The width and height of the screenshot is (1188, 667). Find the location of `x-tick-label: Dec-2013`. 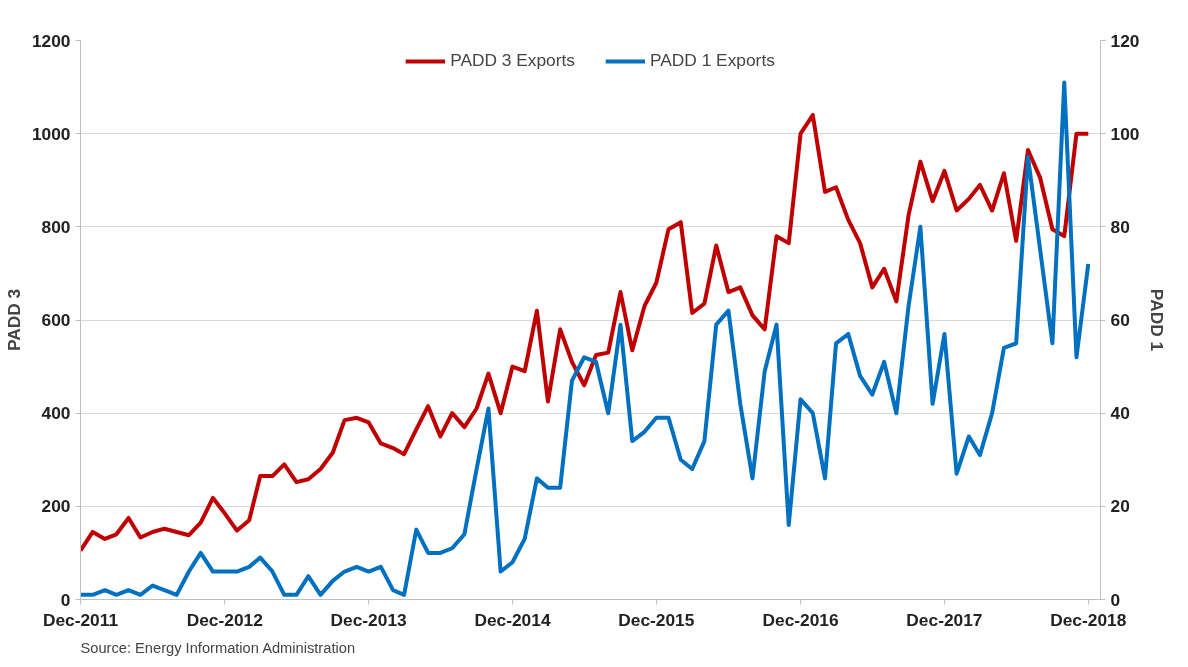

x-tick-label: Dec-2013 is located at coordinates (369, 619).